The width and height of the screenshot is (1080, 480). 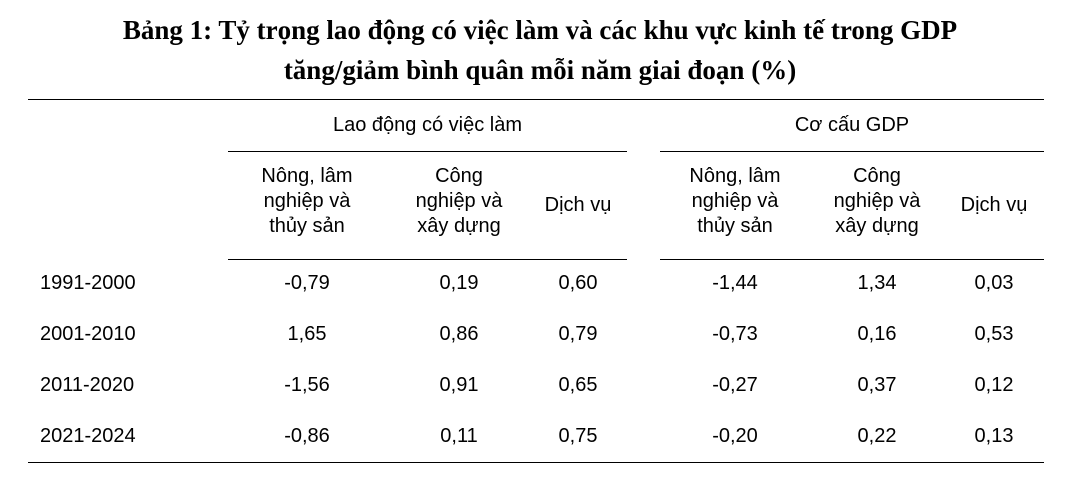 What do you see at coordinates (427, 151) in the screenshot?
I see `group-1-underline` at bounding box center [427, 151].